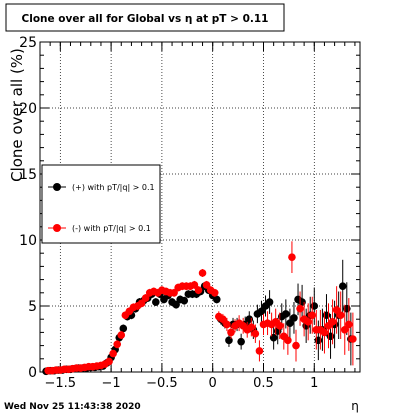 Image resolution: width=400 pixels, height=414 pixels. I want to click on timestamp: Wed Nov 25 11:43:38 2020, so click(72, 407).